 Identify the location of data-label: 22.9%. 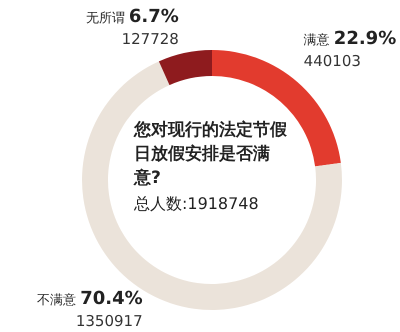
(365, 39).